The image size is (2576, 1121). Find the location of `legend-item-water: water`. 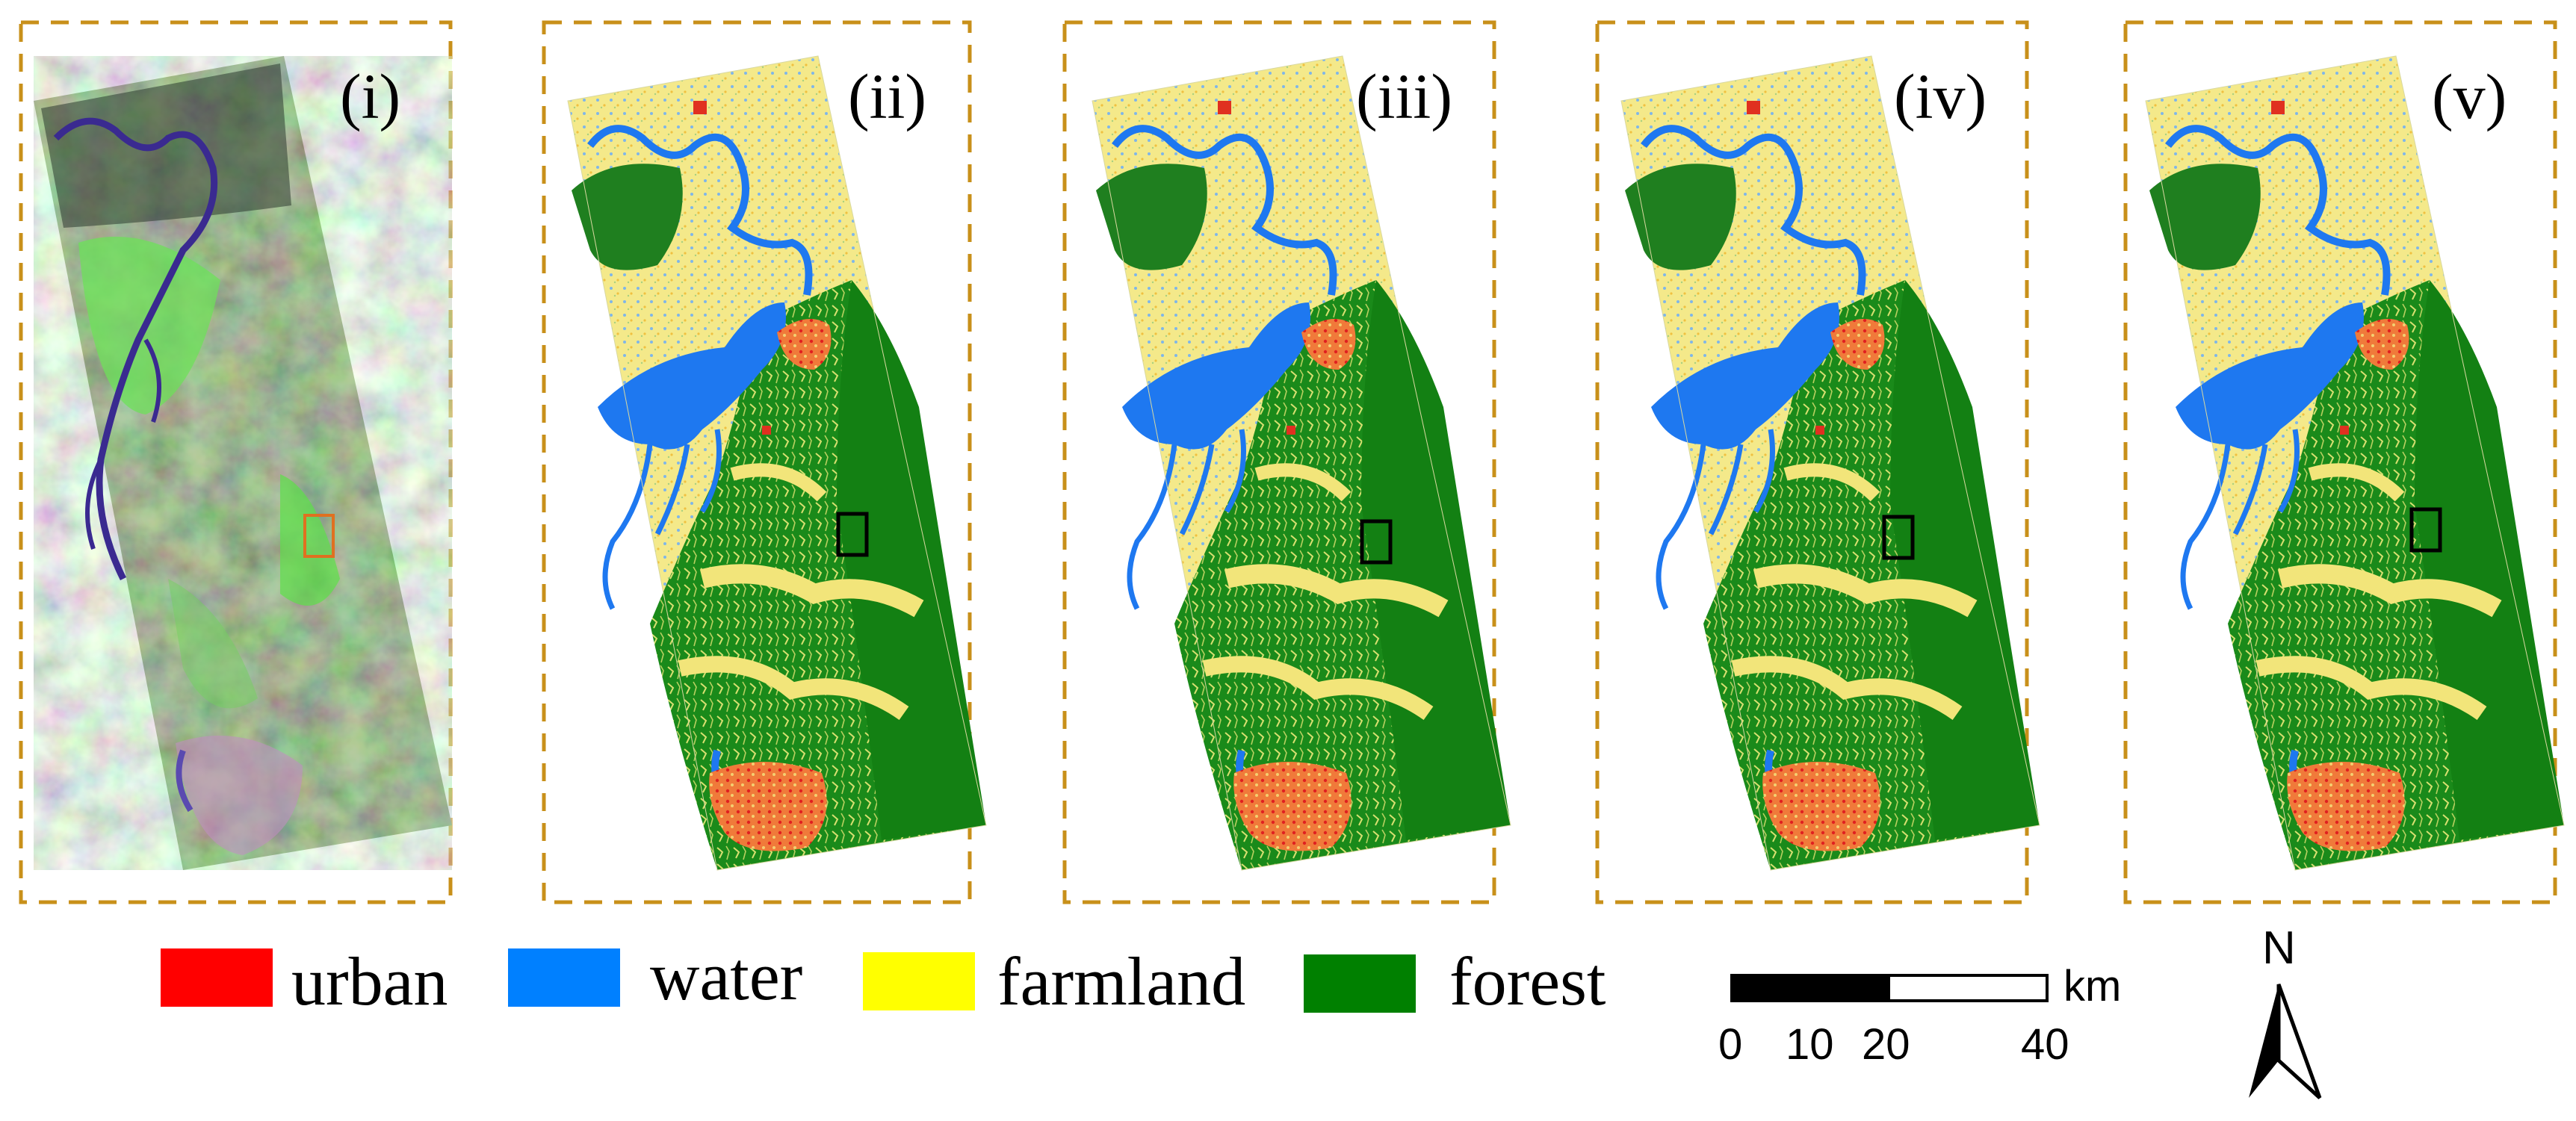

legend-item-water: water is located at coordinates (655, 976).